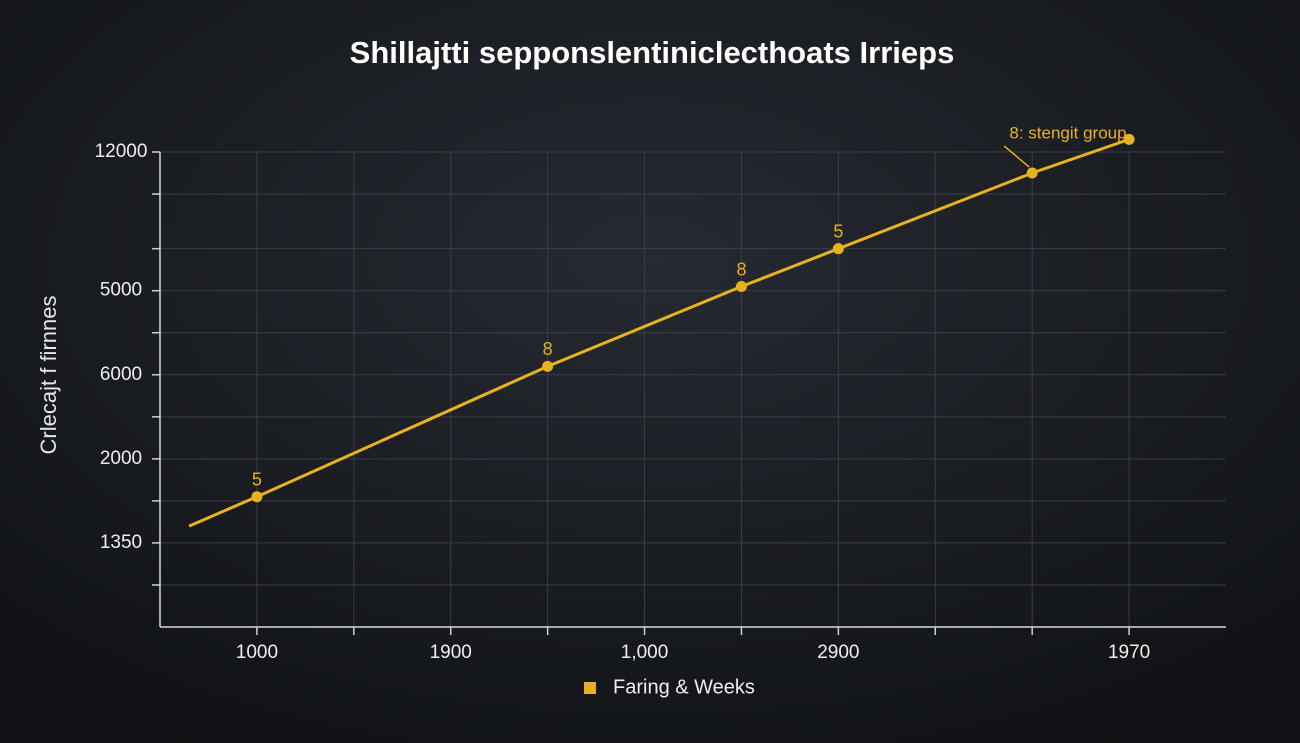 This screenshot has height=743, width=1300. I want to click on x-tick-label: 1970, so click(1129, 652).